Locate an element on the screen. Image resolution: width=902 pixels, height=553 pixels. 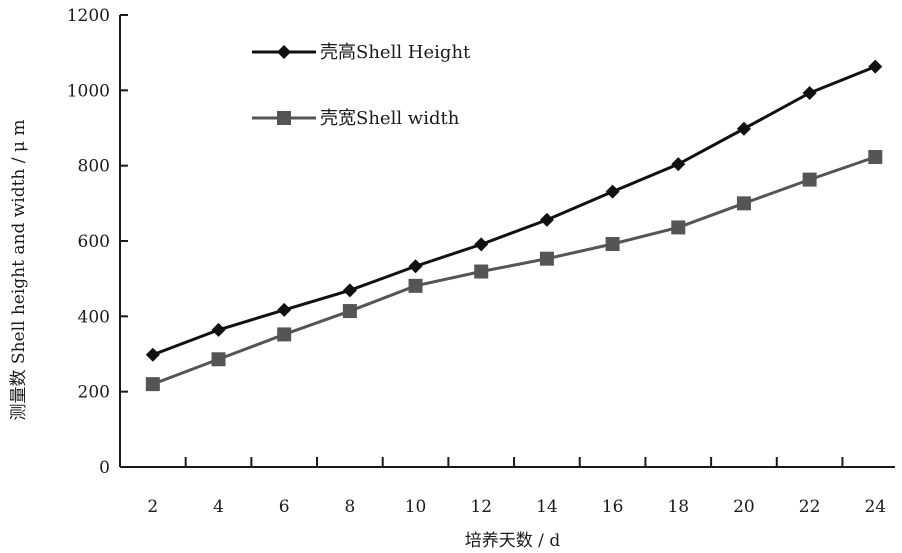
legend-label: 壳高Shell Height is located at coordinates (395, 52).